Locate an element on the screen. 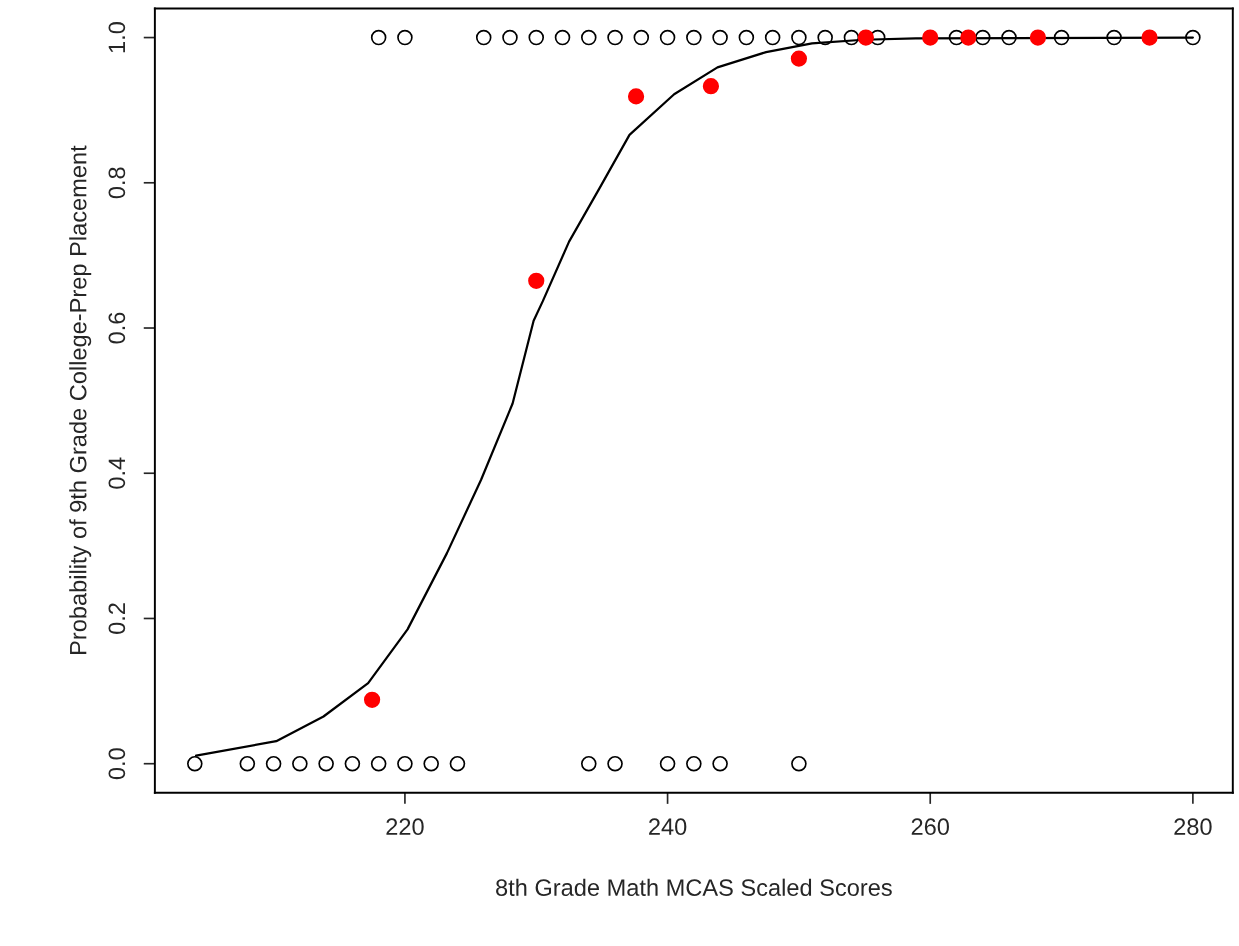  x-tick-label: 240 is located at coordinates (668, 827).